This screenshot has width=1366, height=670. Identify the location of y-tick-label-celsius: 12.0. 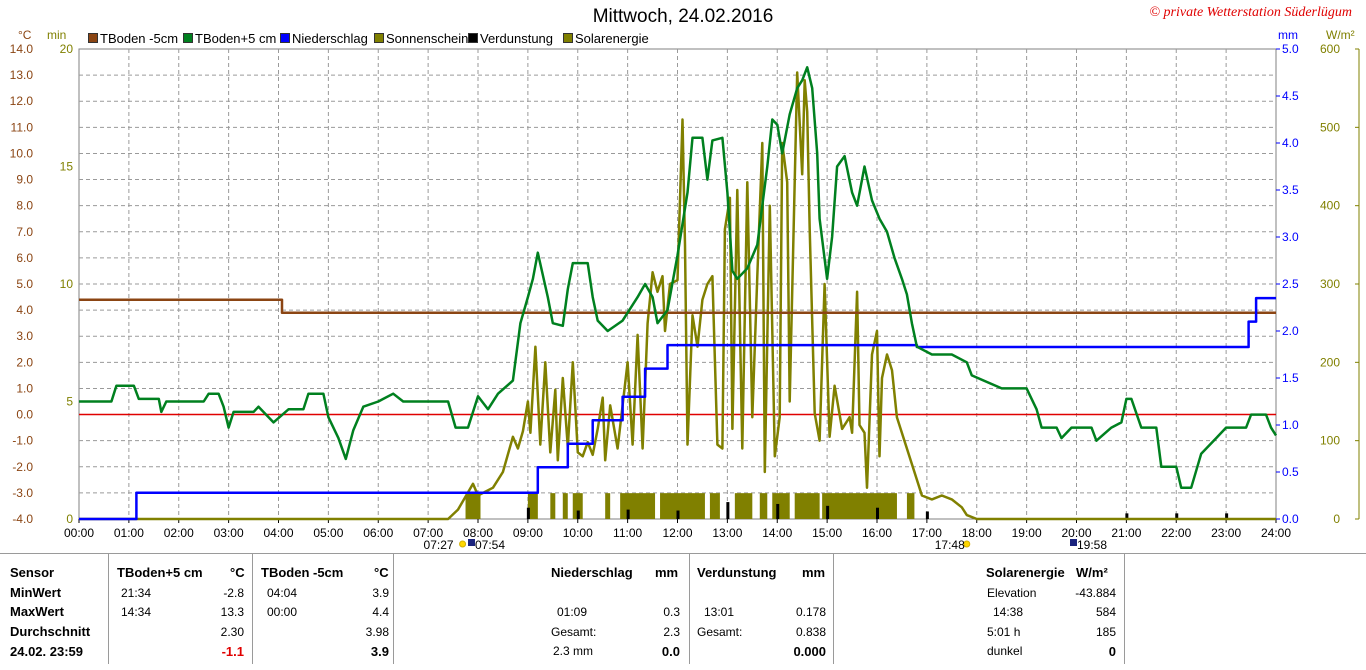
(22, 101).